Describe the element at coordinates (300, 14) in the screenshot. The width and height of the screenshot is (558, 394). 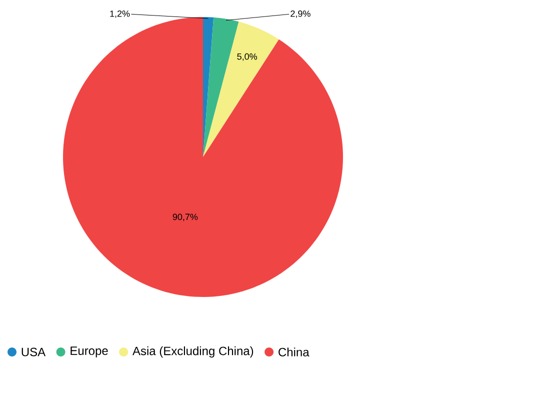
I see `data-label: 2,9%` at that location.